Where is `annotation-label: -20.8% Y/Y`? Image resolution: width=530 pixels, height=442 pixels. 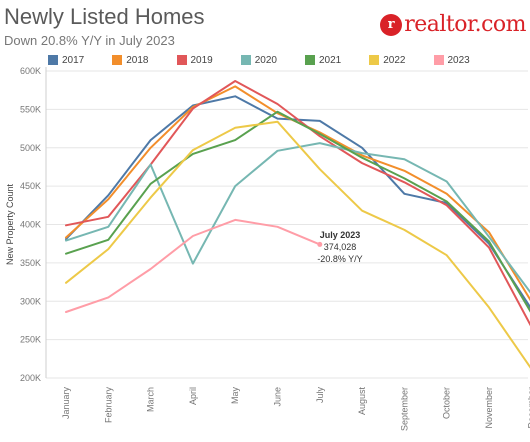 annotation-label: -20.8% Y/Y is located at coordinates (339, 259).